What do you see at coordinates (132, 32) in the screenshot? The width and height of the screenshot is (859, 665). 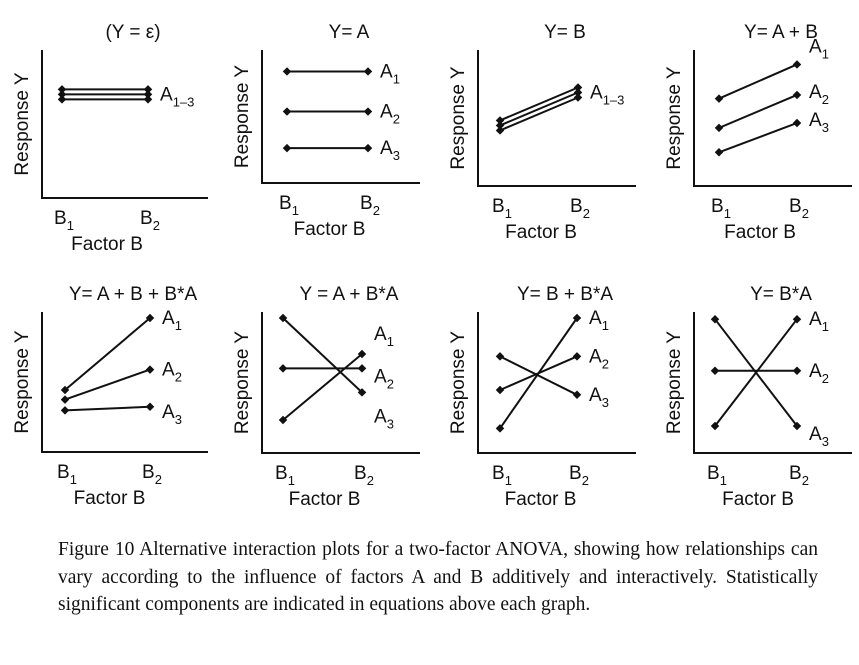 I see `panel-title: (Y = ε)` at bounding box center [132, 32].